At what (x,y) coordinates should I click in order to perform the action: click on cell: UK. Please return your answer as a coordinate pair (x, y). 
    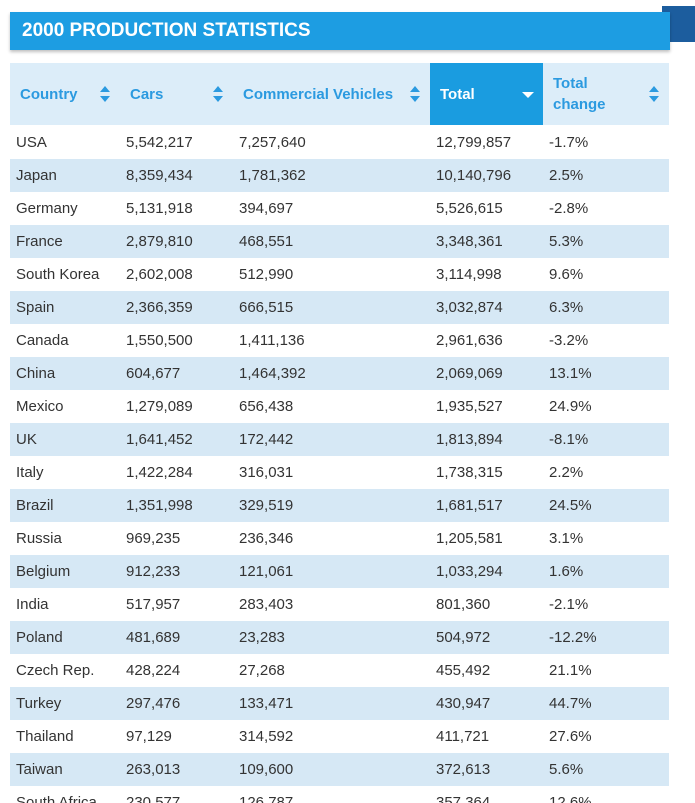
    Looking at the image, I should click on (26, 439).